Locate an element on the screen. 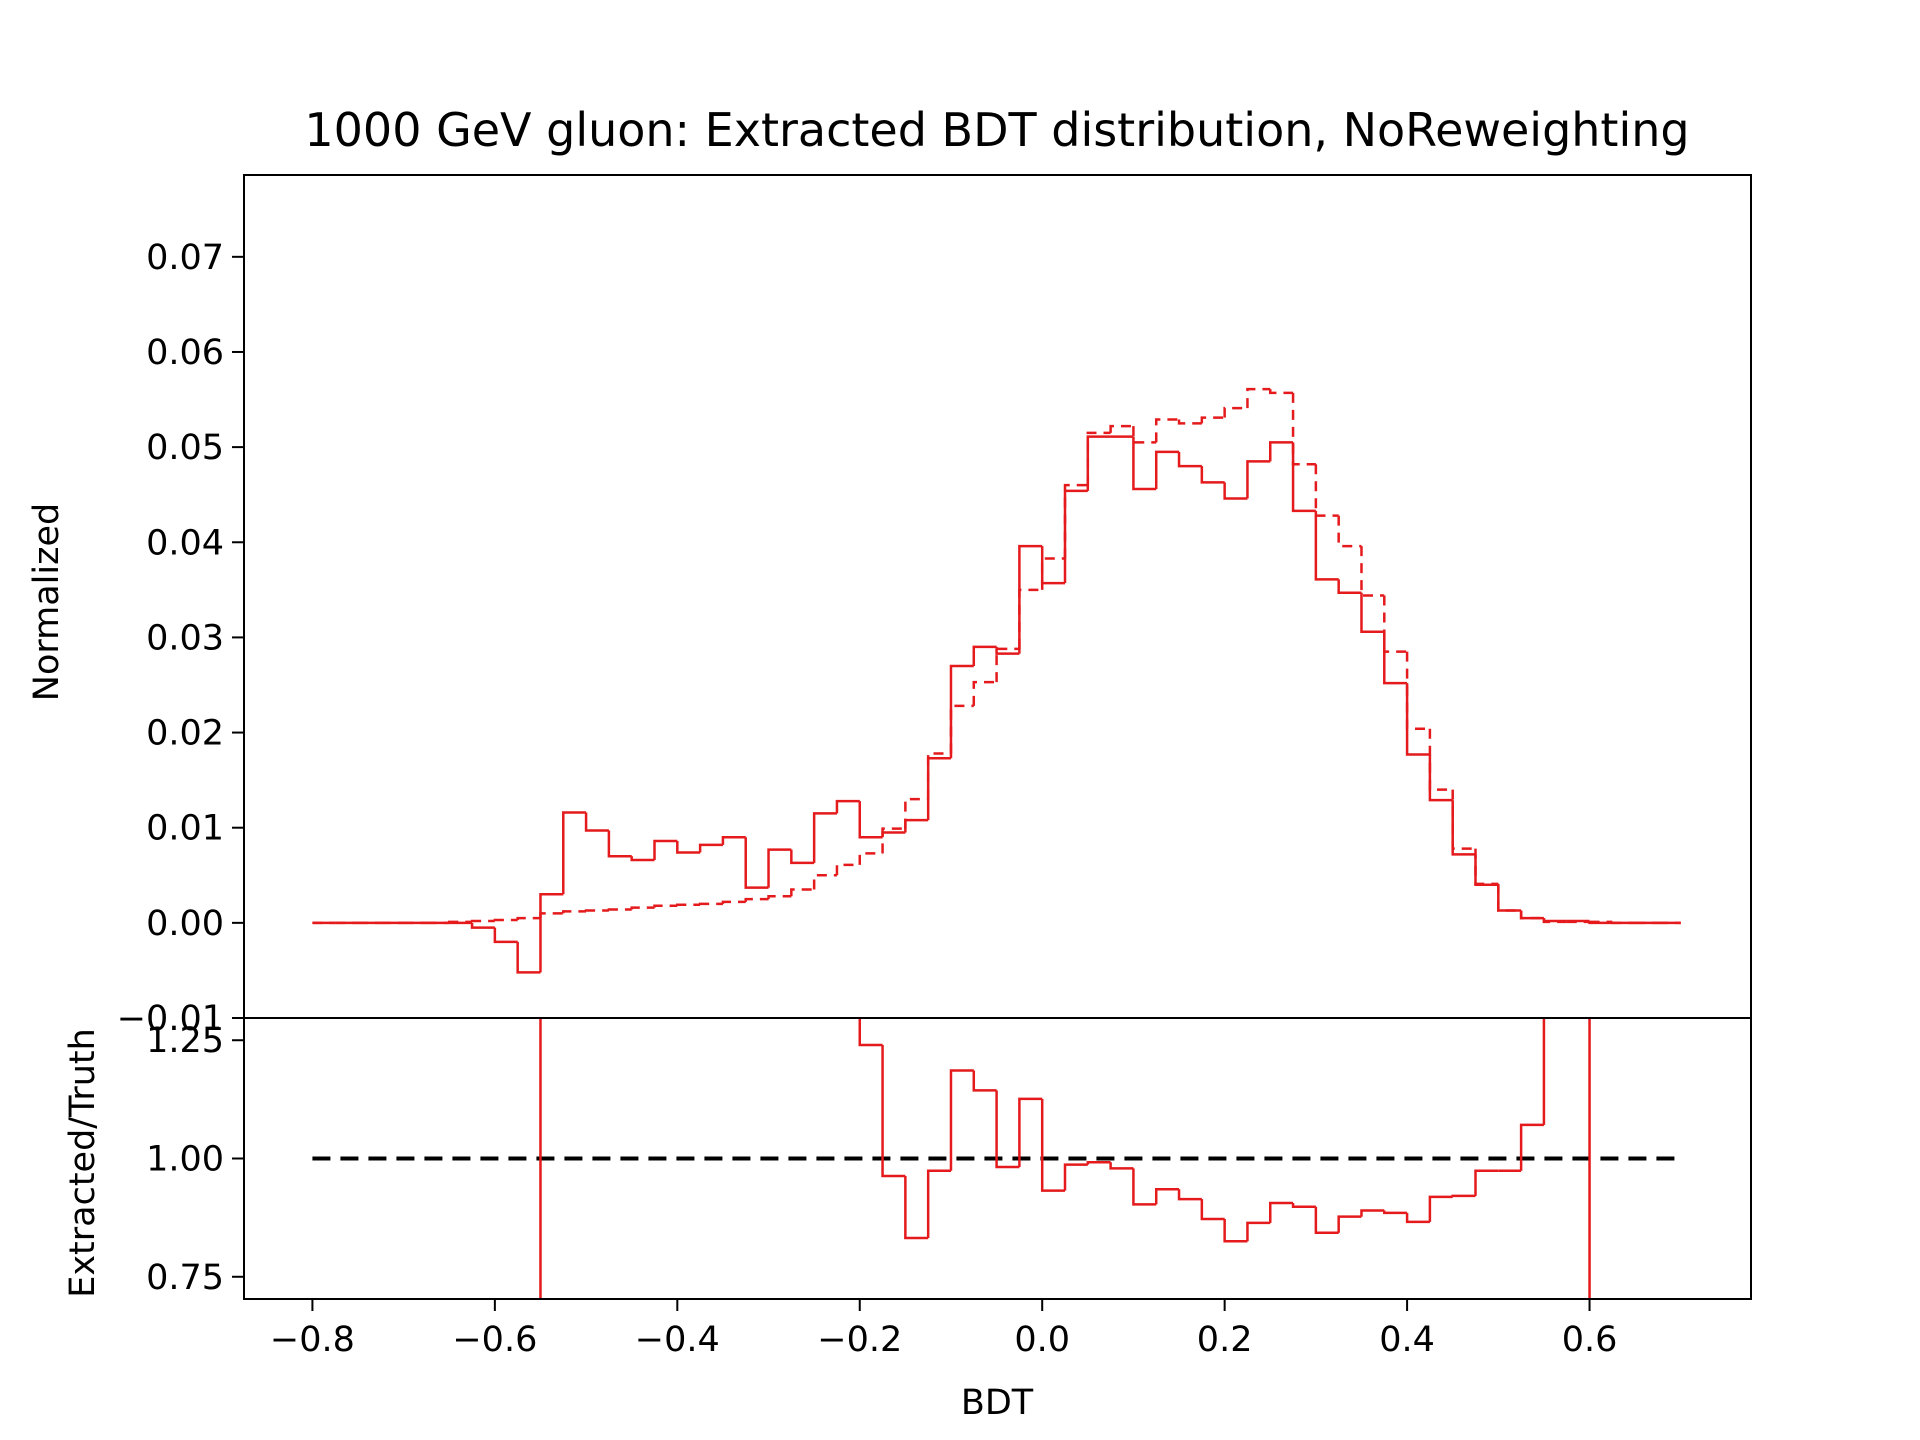 Image resolution: width=1920 pixels, height=1440 pixels. y-axis-label: Normalized is located at coordinates (47, 602).